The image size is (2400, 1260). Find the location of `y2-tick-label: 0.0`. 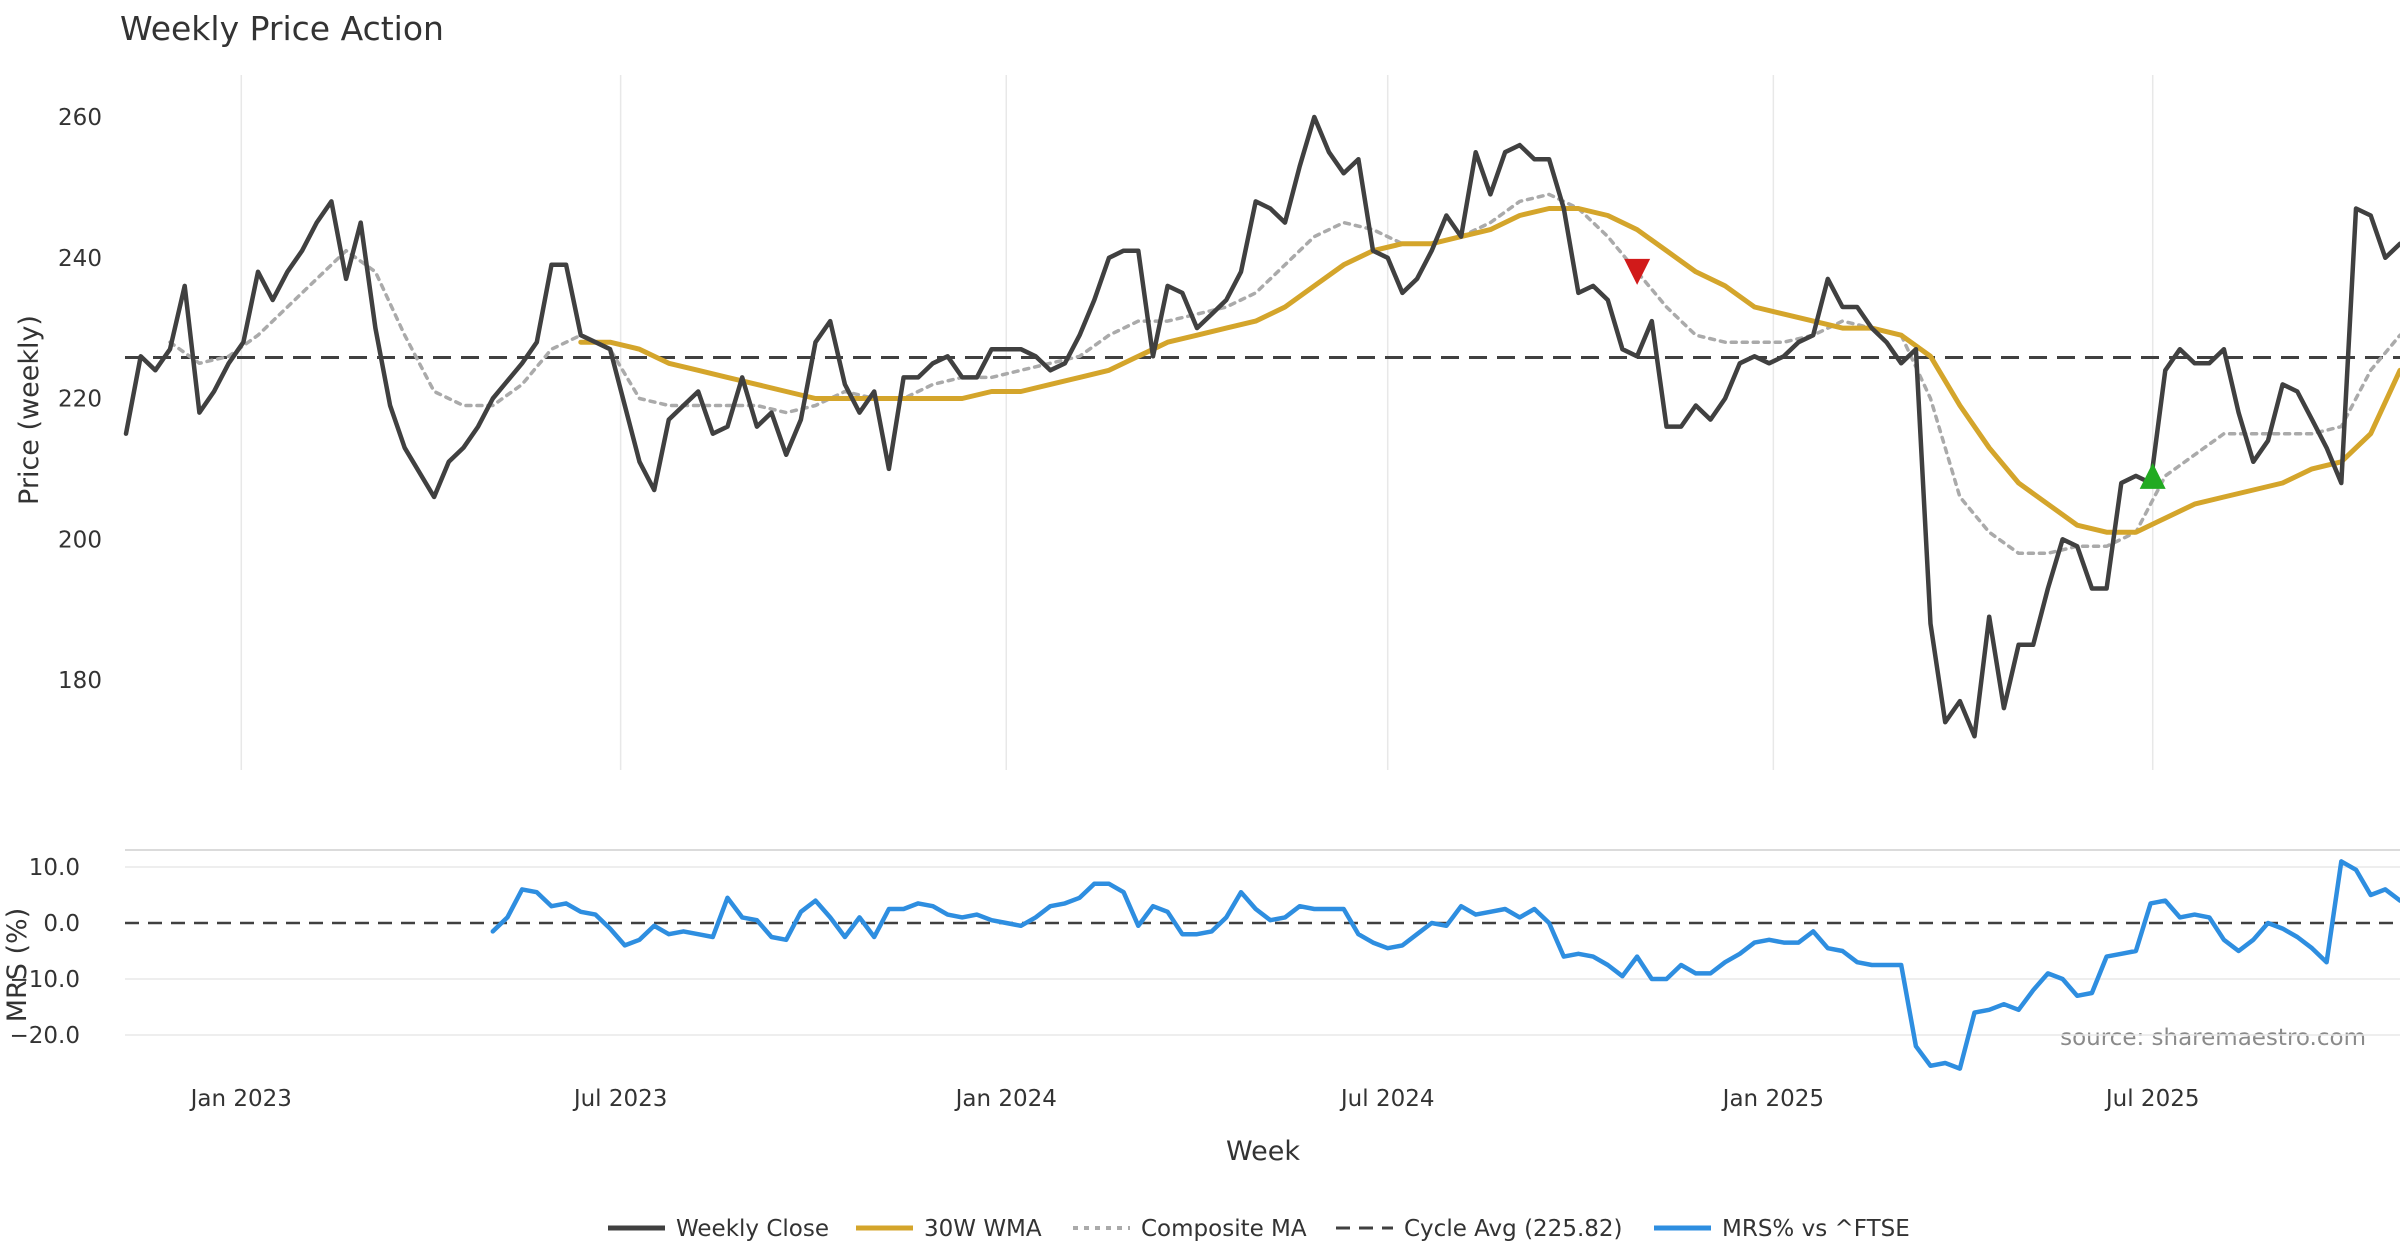

y2-tick-label: 0.0 is located at coordinates (61, 924).